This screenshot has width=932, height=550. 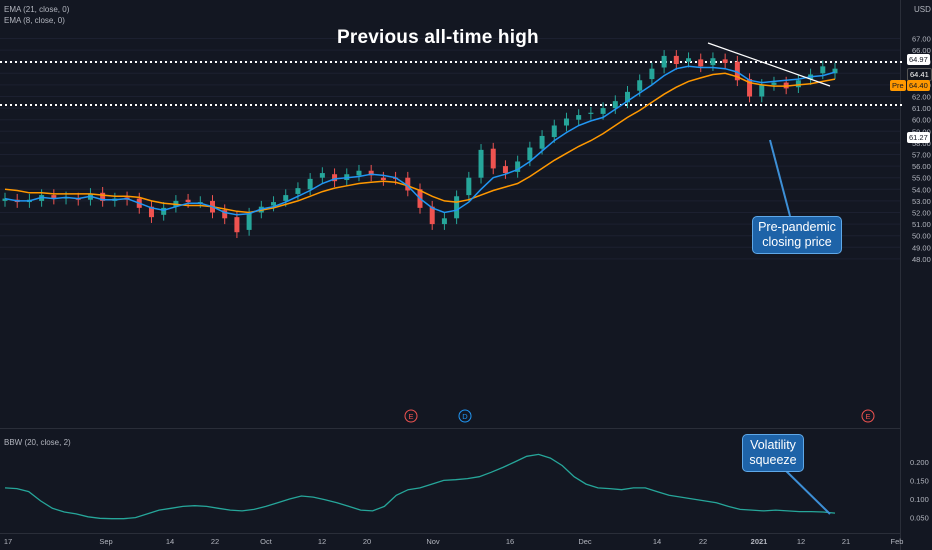 I want to click on price-axis-tick: 62.00, so click(x=921, y=97).